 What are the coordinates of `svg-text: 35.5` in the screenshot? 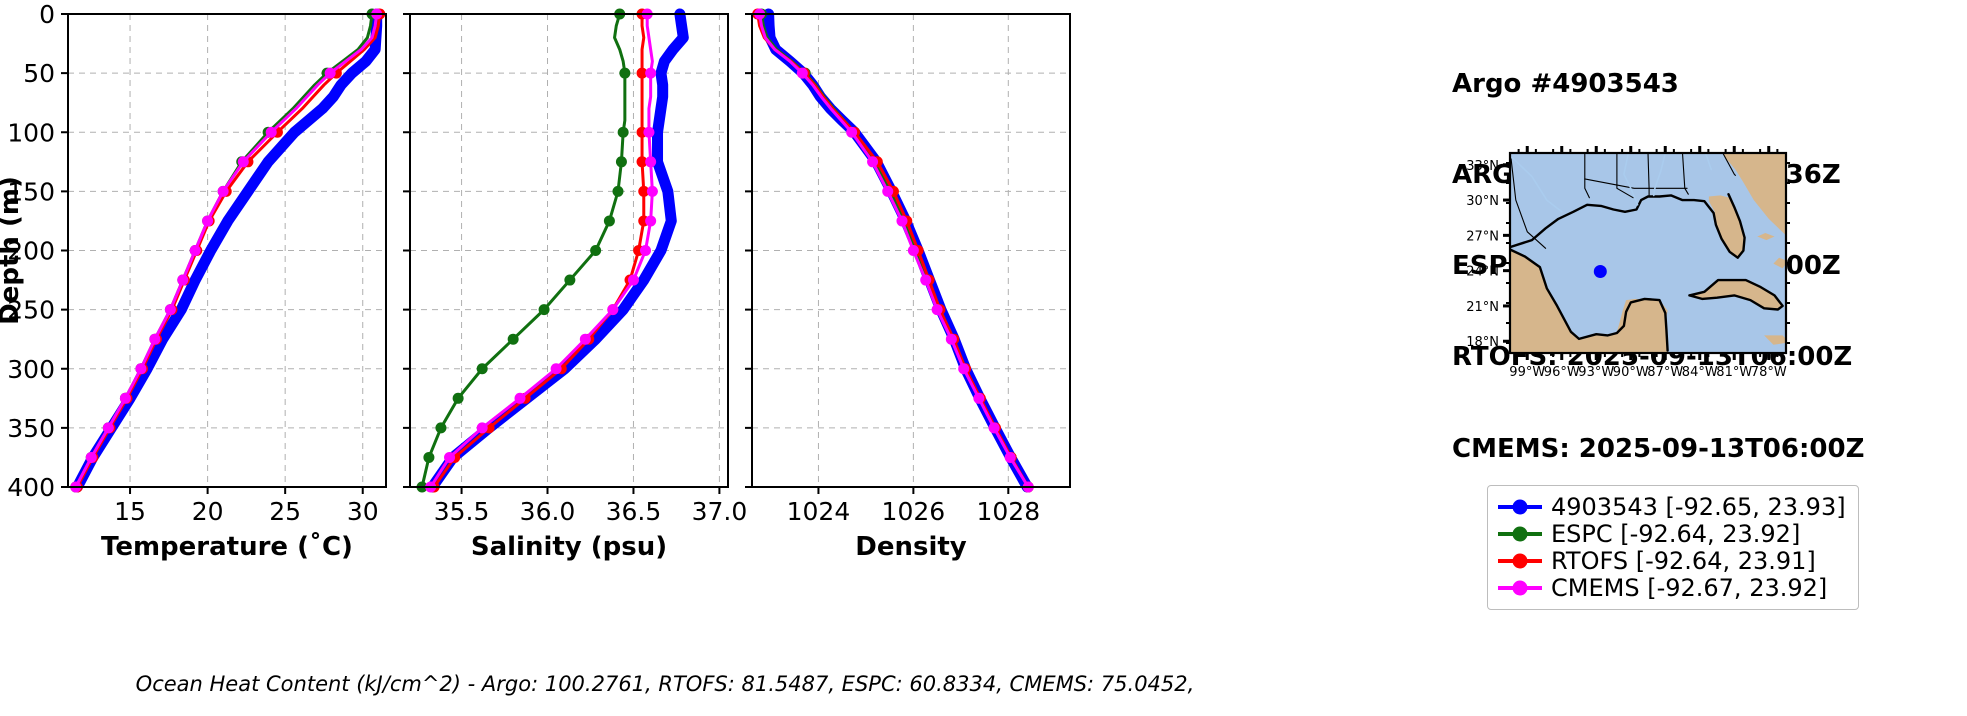 It's located at (462, 511).